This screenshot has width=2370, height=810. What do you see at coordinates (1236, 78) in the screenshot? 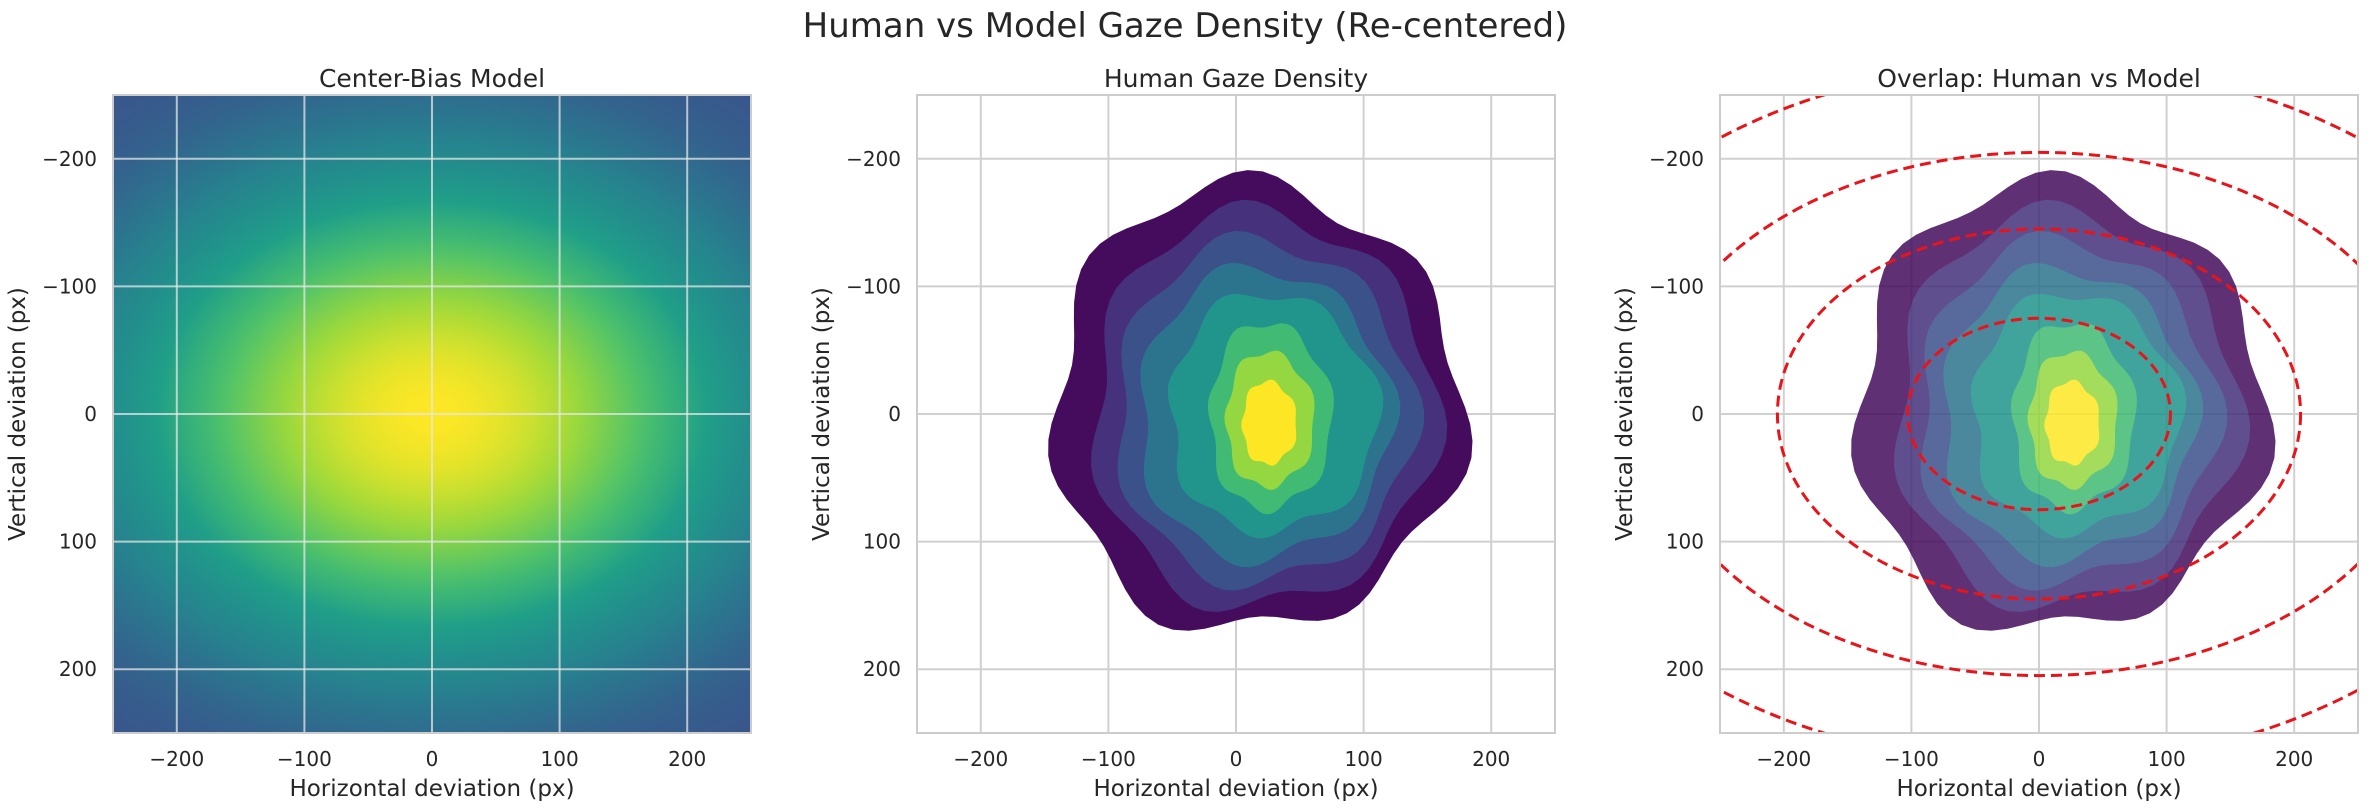
I see `panel-title: Human Gaze Density` at bounding box center [1236, 78].